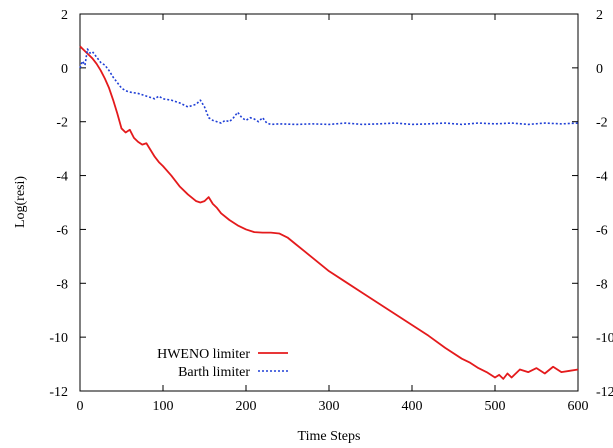 The width and height of the screenshot is (613, 448). I want to click on x-tick-label: 600, so click(578, 406).